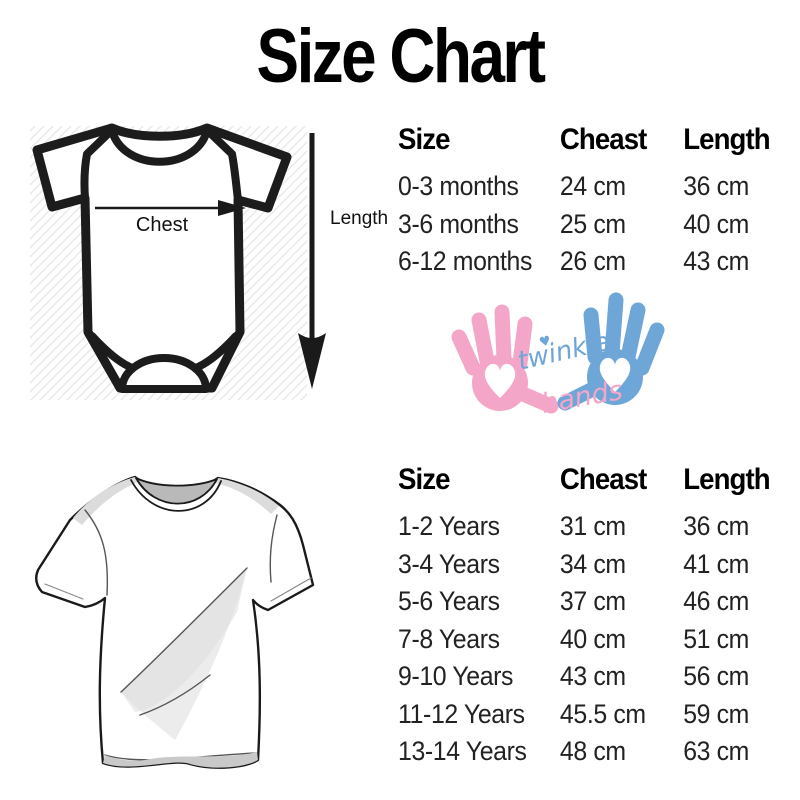 The image size is (800, 800). I want to click on size-cell: 11-12 Years, so click(461, 713).